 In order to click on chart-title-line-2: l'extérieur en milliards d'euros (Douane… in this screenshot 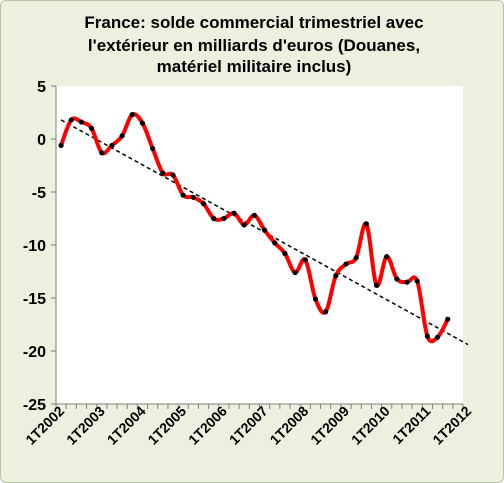, I will do `click(254, 45)`.